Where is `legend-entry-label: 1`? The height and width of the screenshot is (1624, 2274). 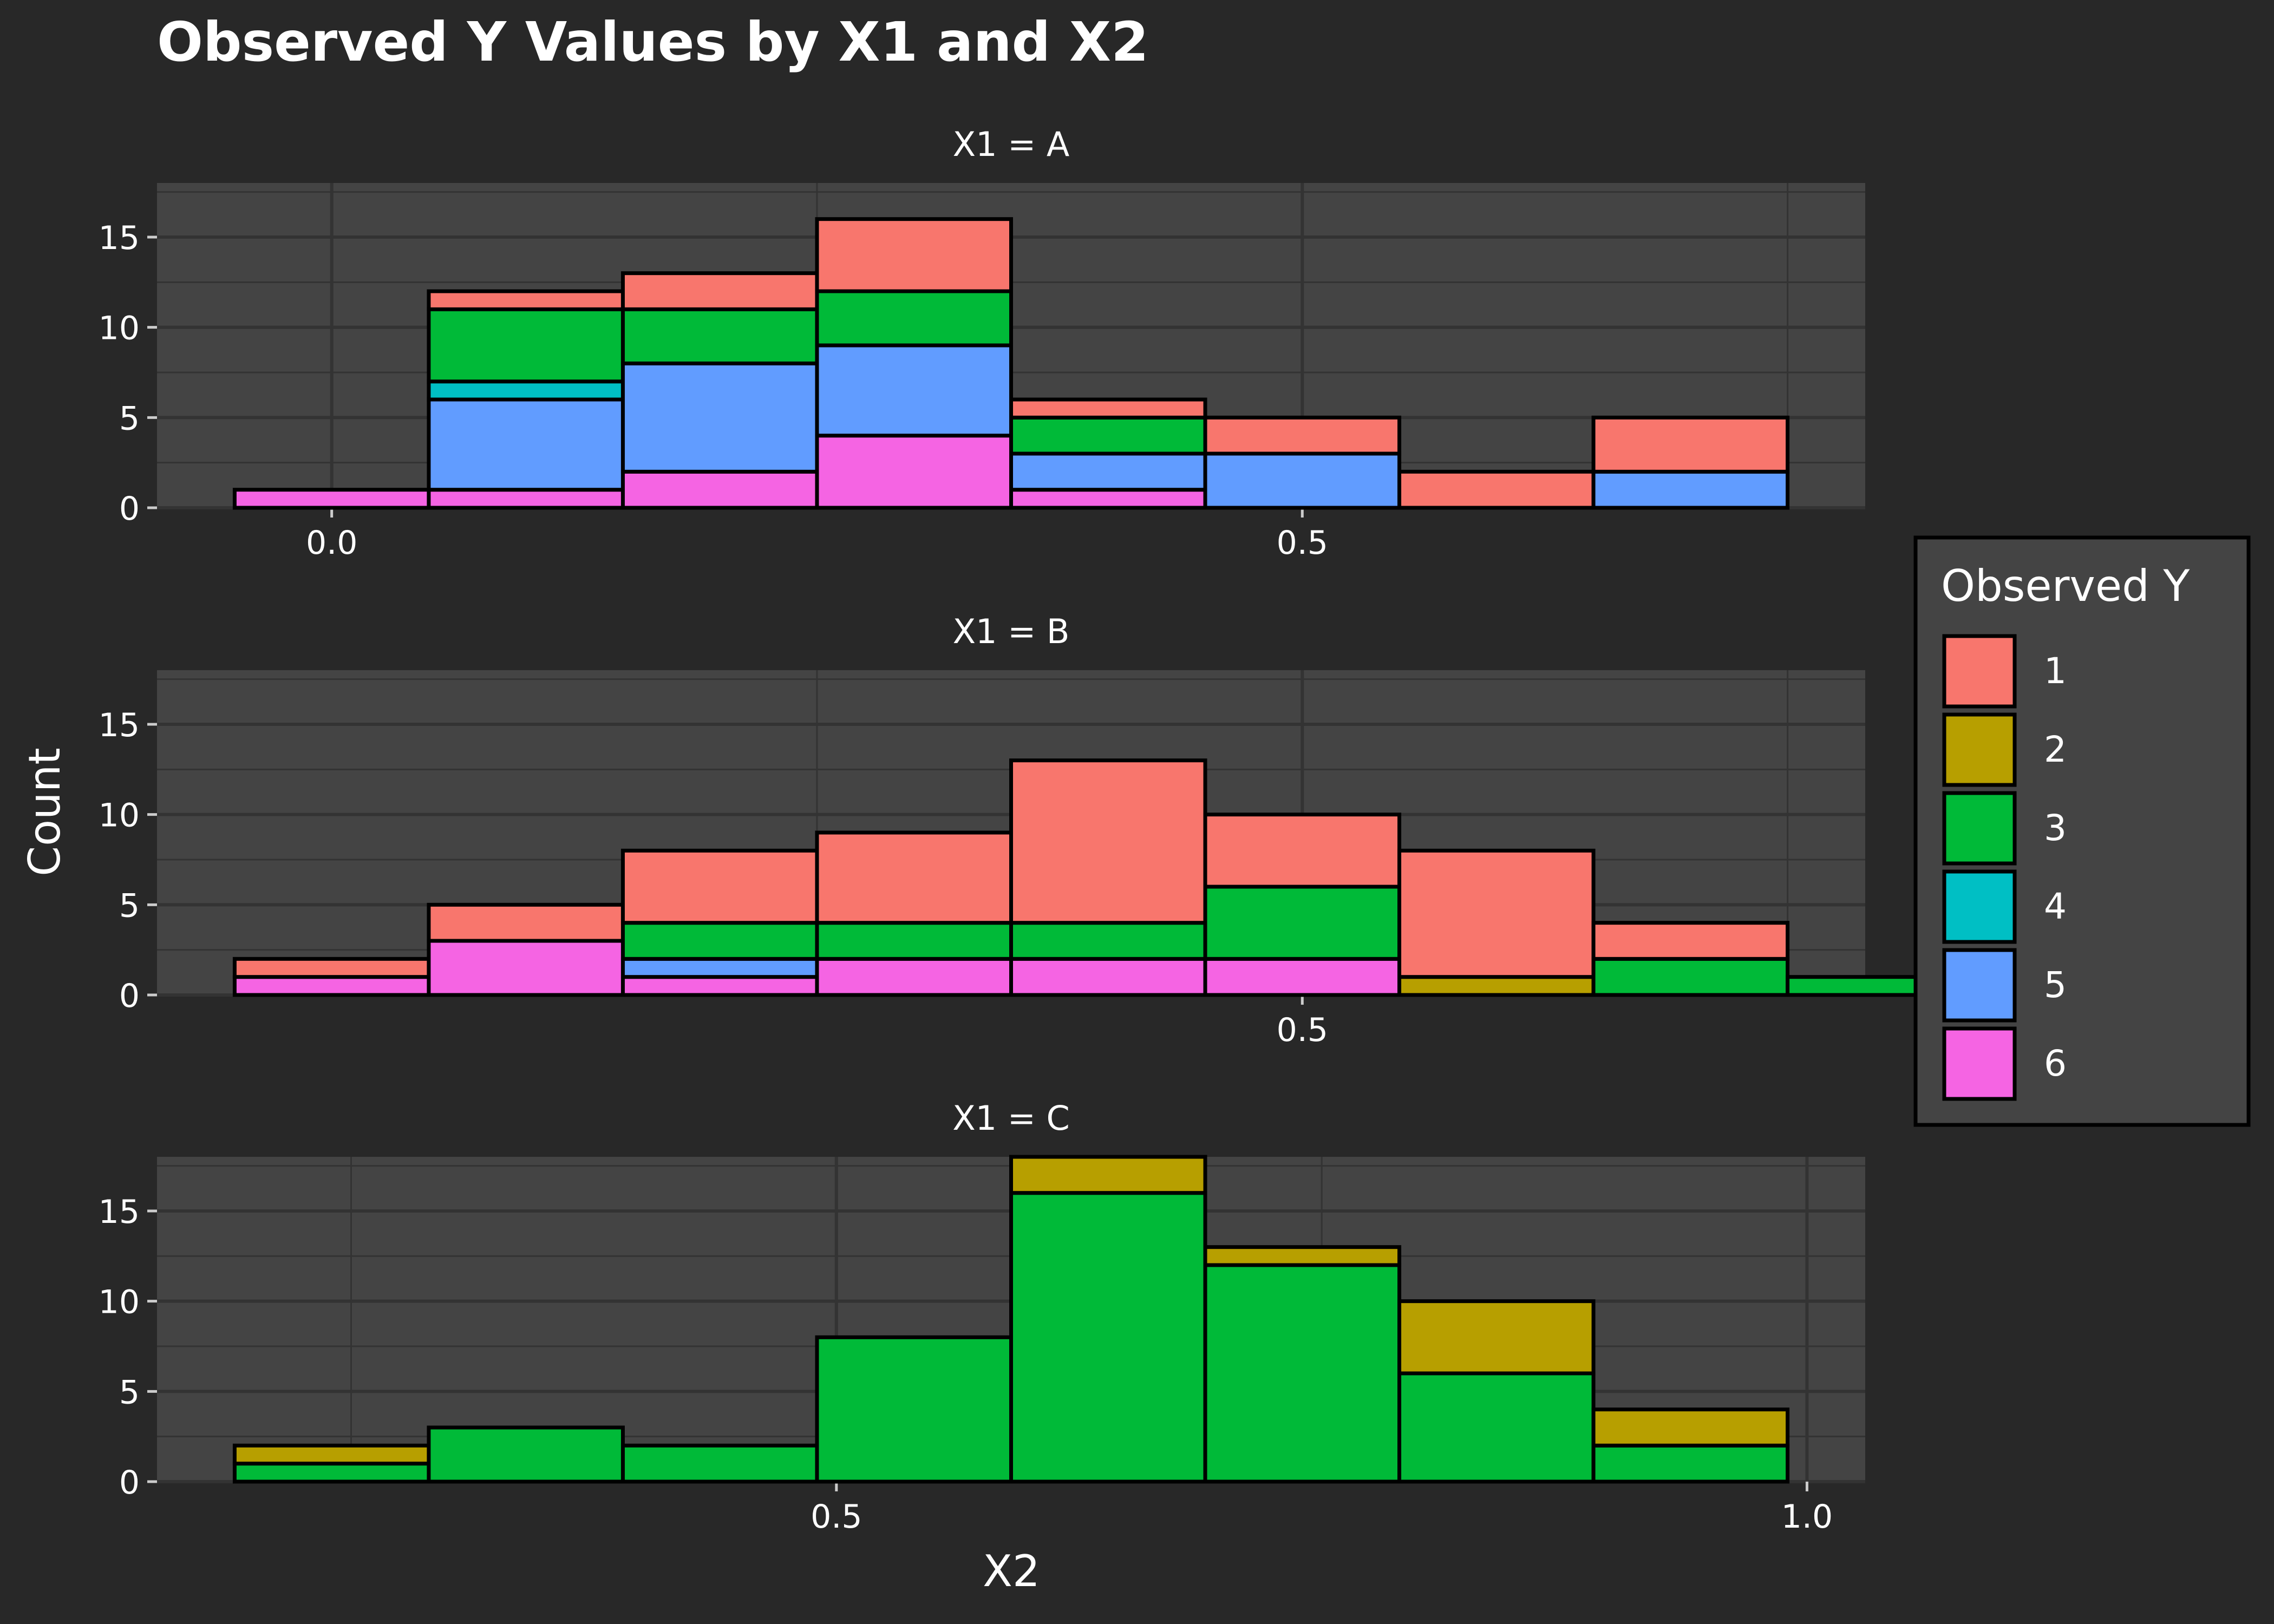 legend-entry-label: 1 is located at coordinates (2056, 671).